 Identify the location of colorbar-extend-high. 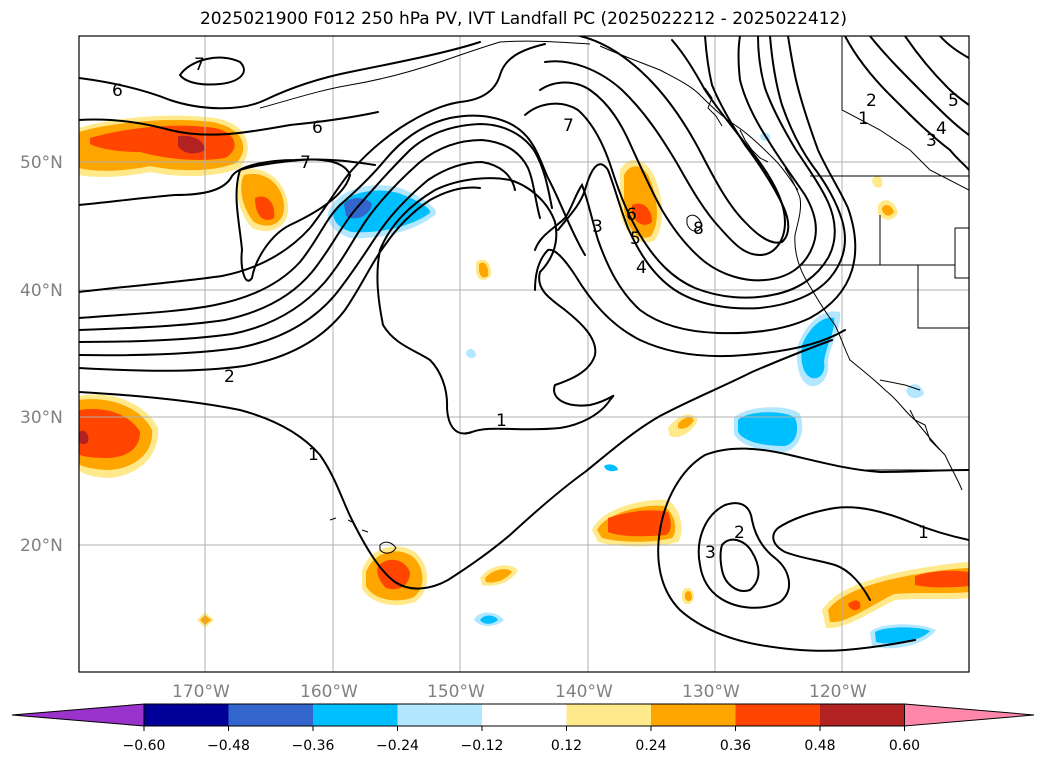
(969, 715).